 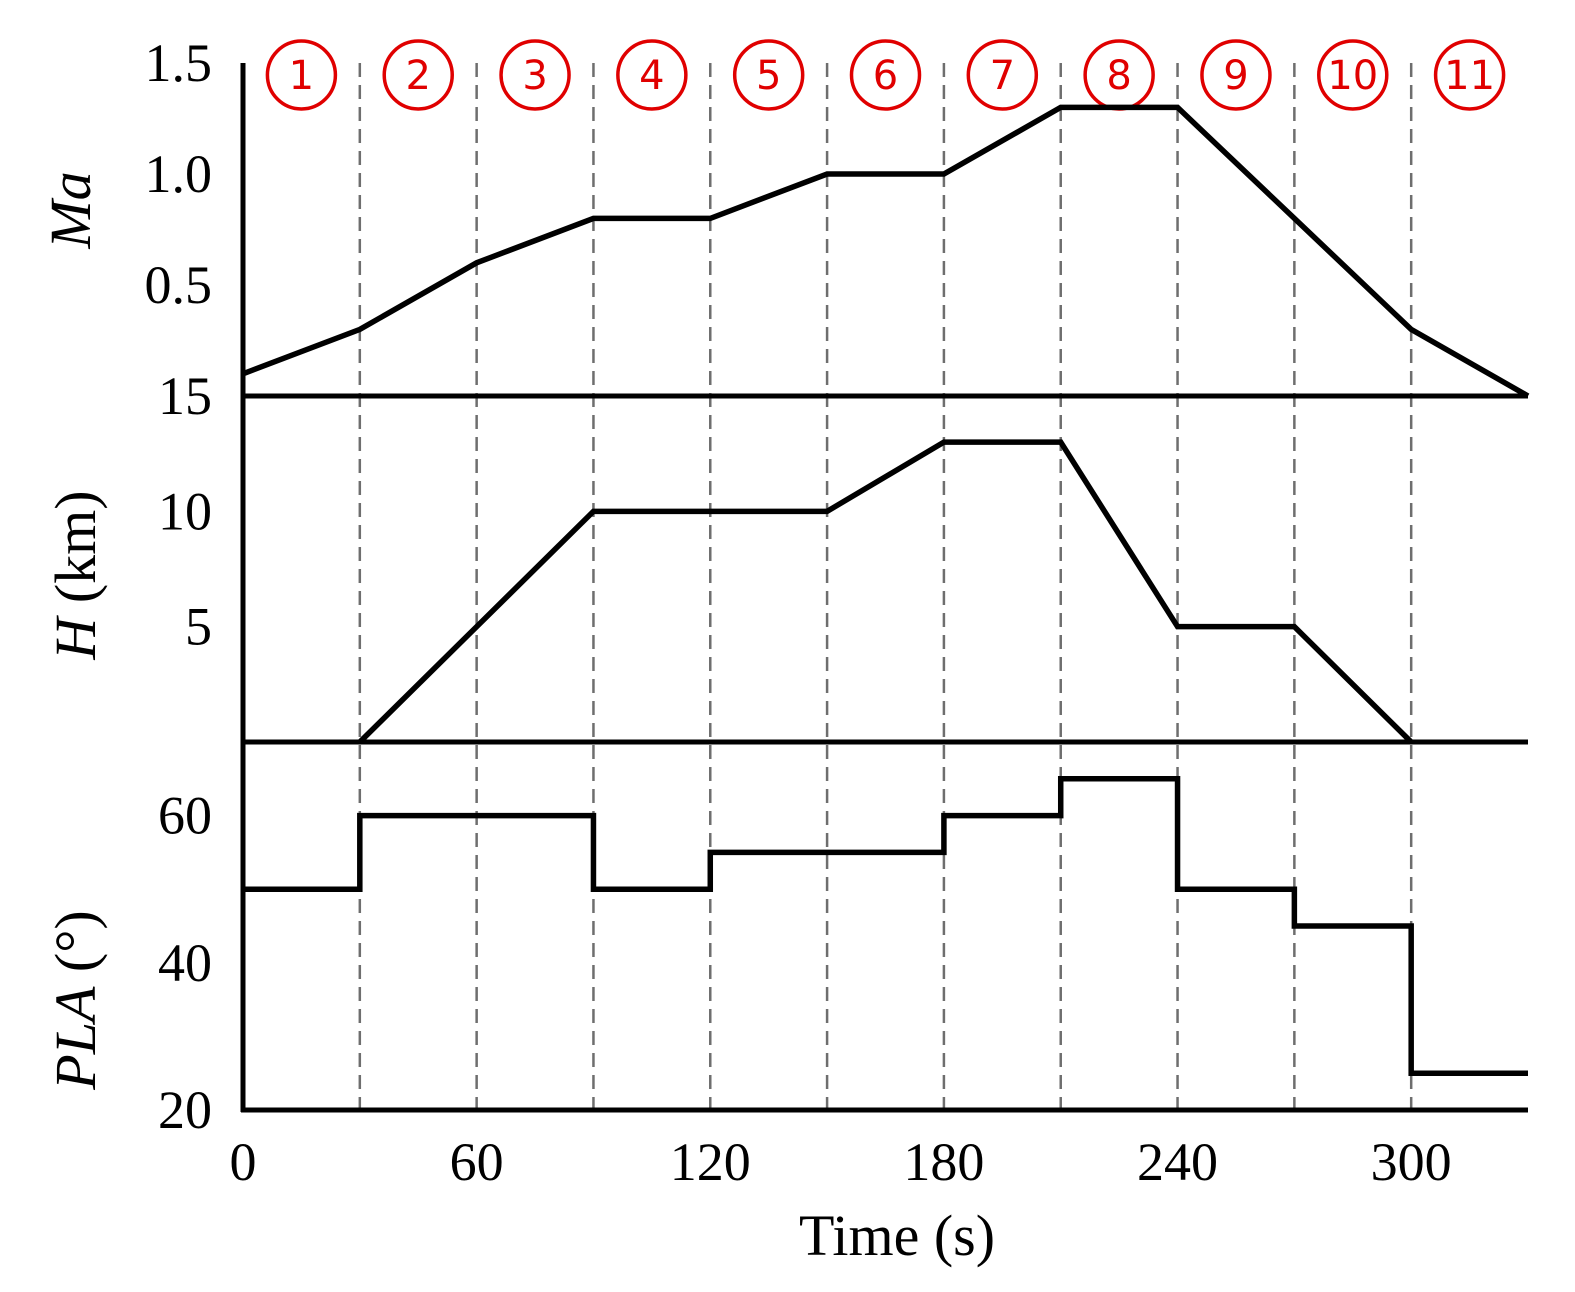 What do you see at coordinates (185, 1110) in the screenshot?
I see `y-tick-label: 20` at bounding box center [185, 1110].